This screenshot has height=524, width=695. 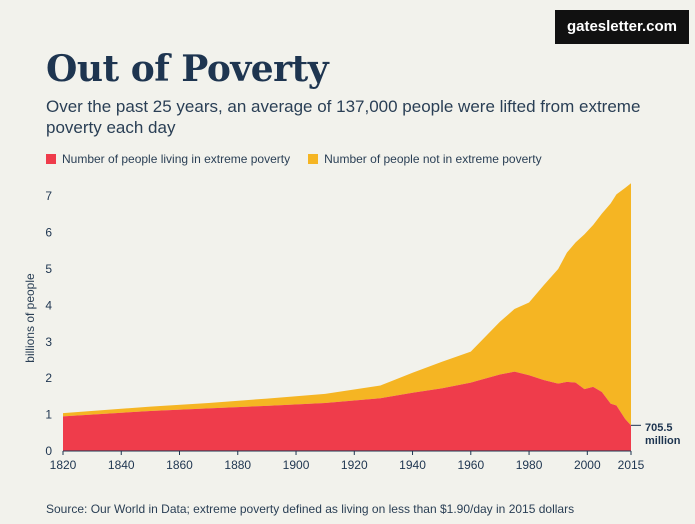 What do you see at coordinates (659, 428) in the screenshot?
I see `annotation-value: 705.5` at bounding box center [659, 428].